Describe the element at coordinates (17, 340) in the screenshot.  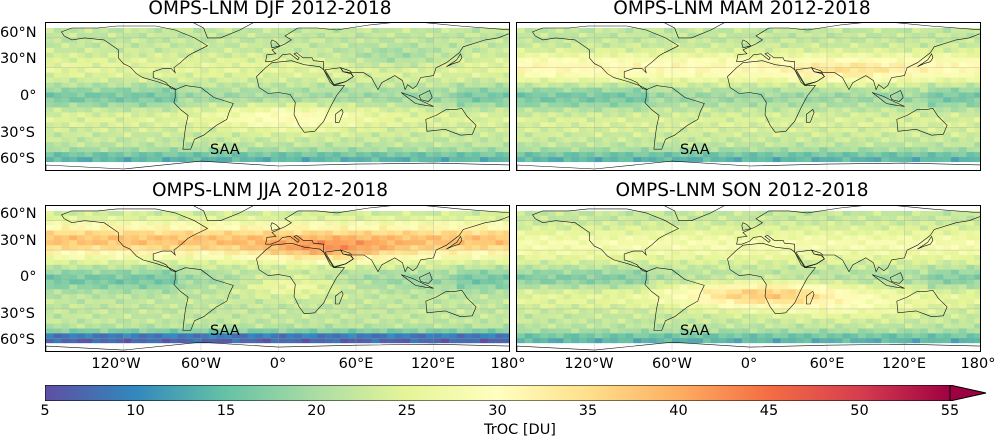
I see `lat-label-60s-bottom: 60°S` at that location.